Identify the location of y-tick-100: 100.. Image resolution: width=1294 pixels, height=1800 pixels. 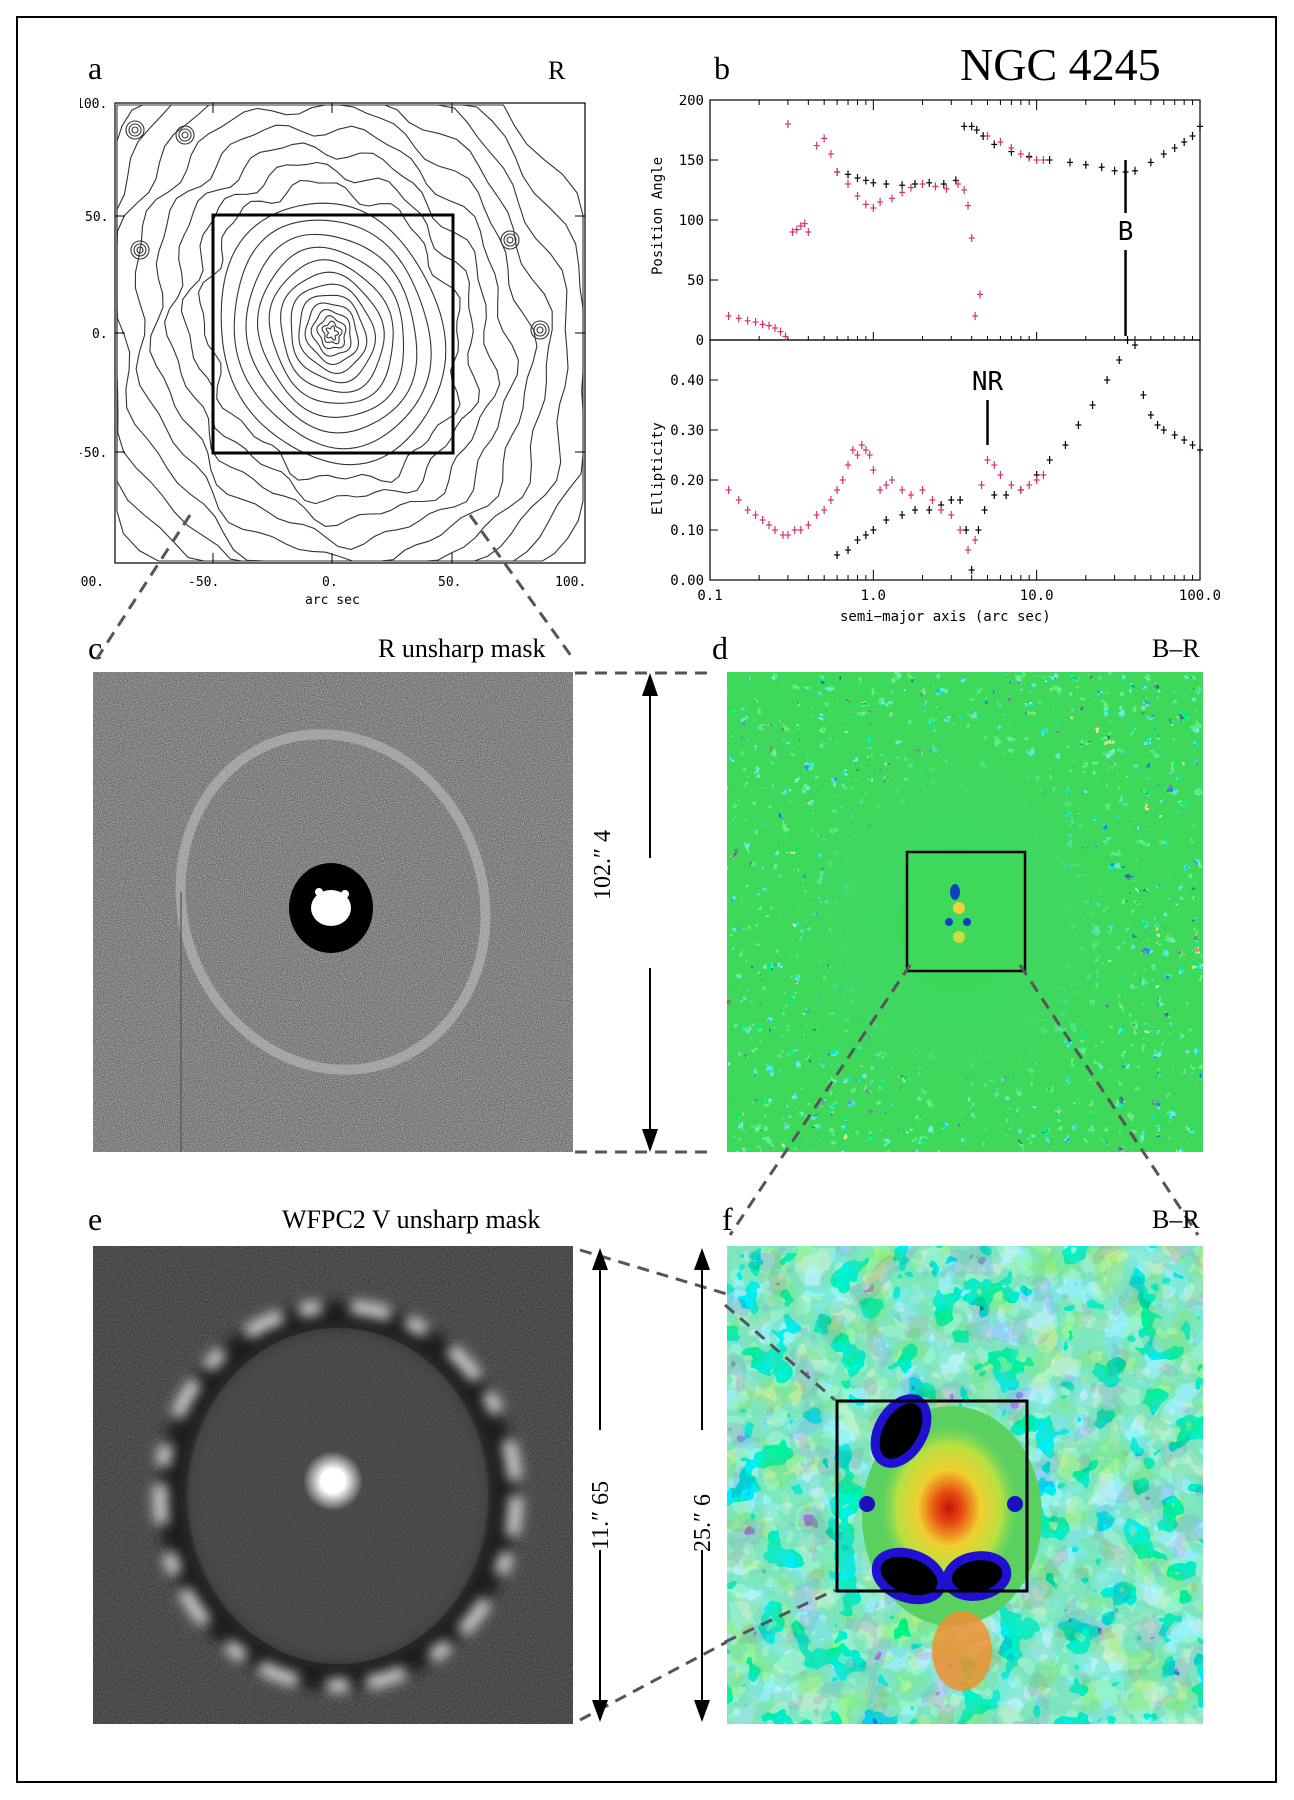
(93, 104).